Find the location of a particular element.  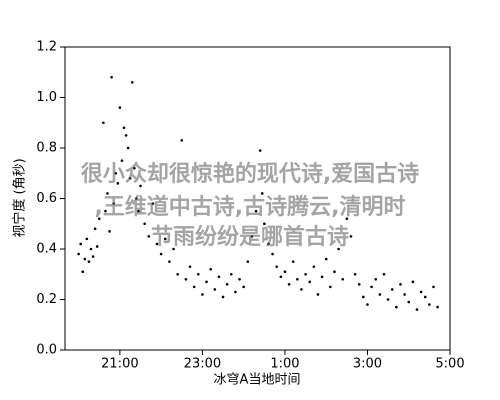

watermark-text: 节雨纷纷是哪首古诗 is located at coordinates (250, 237).